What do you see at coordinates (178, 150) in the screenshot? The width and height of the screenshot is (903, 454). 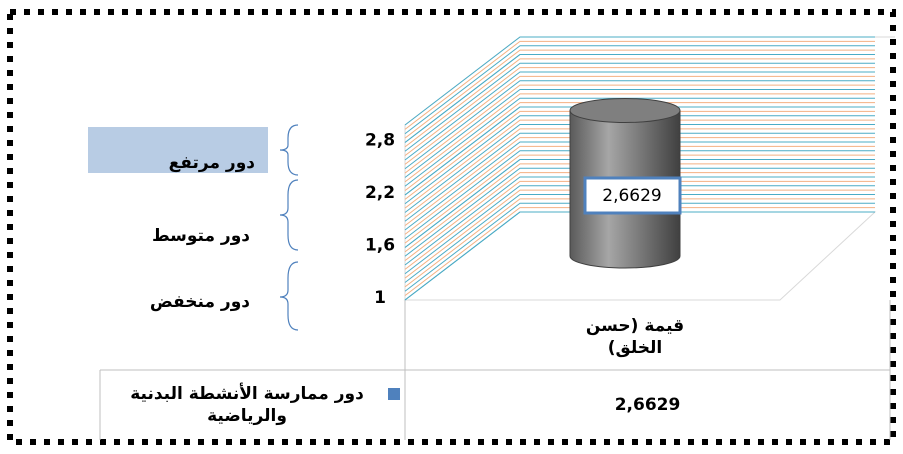 I see `highlight` at bounding box center [178, 150].